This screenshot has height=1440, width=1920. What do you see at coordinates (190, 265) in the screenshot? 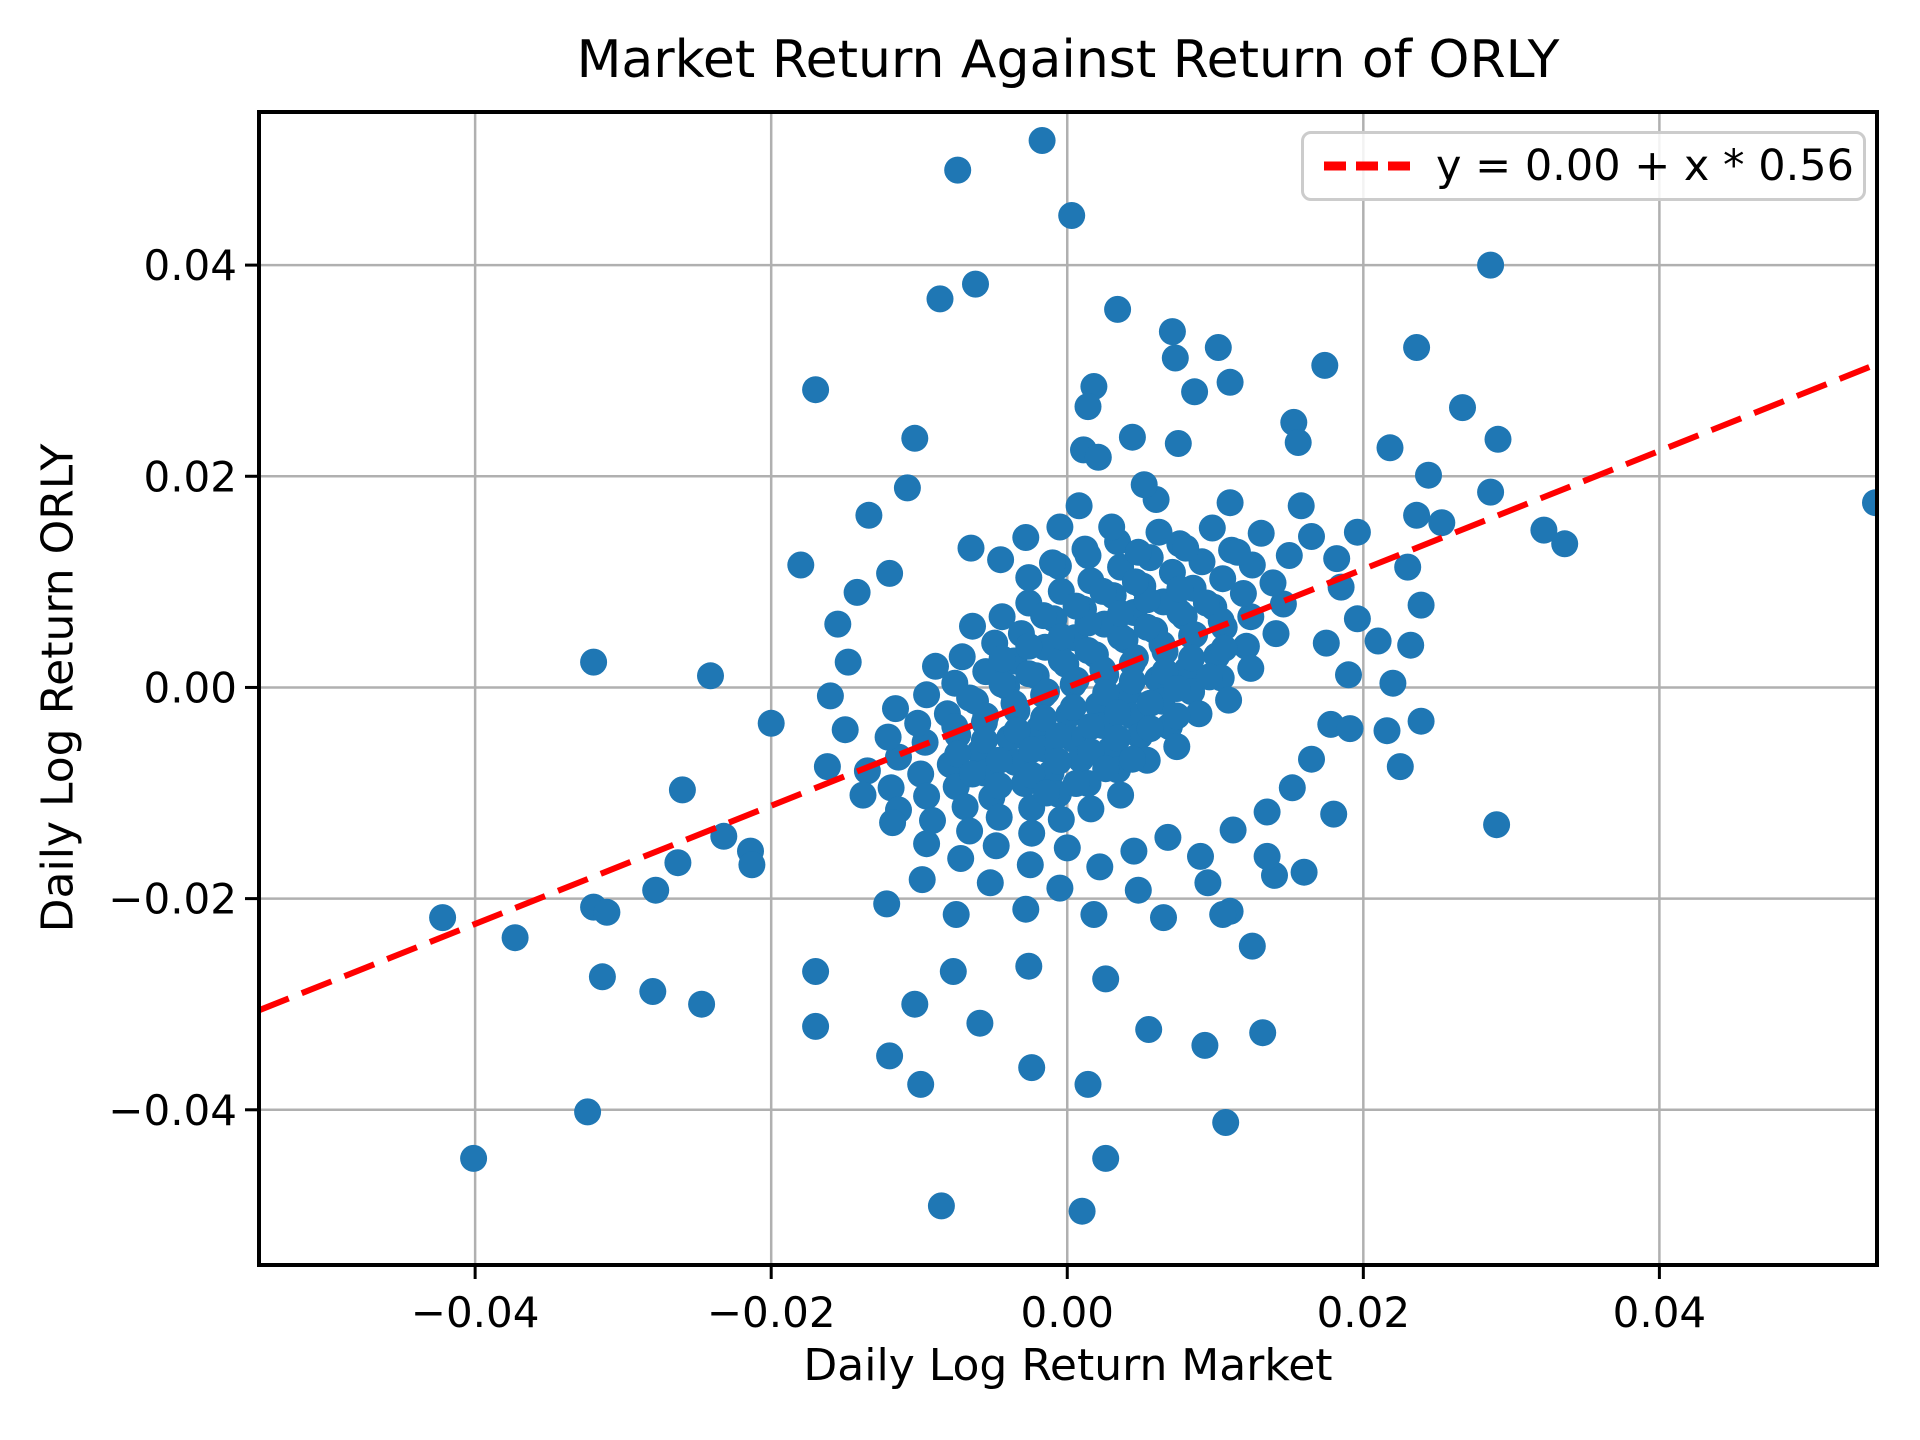
I see `y-tick-label: 0.04` at bounding box center [190, 265].